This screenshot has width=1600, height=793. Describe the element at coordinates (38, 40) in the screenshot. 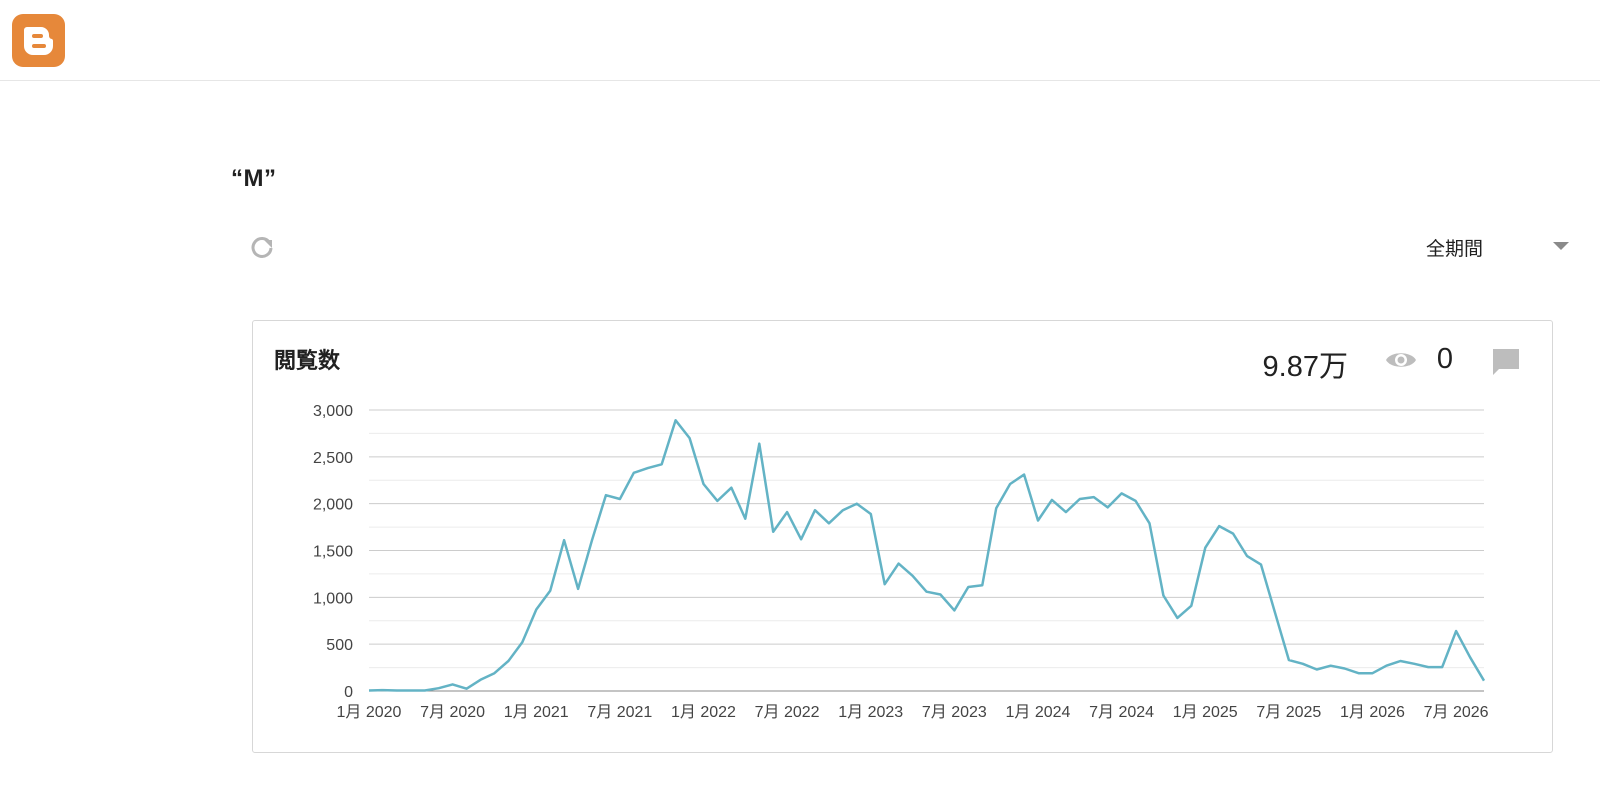

I see `blogger-logo-icon` at that location.